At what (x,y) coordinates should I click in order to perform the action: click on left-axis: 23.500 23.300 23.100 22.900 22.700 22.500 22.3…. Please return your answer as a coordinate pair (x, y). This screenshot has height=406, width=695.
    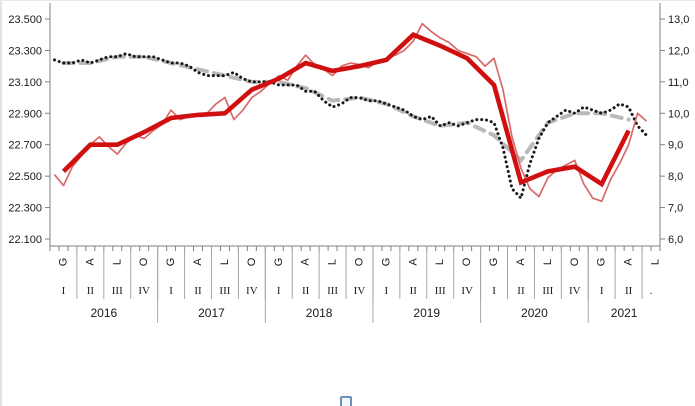
    Looking at the image, I should click on (29, 124).